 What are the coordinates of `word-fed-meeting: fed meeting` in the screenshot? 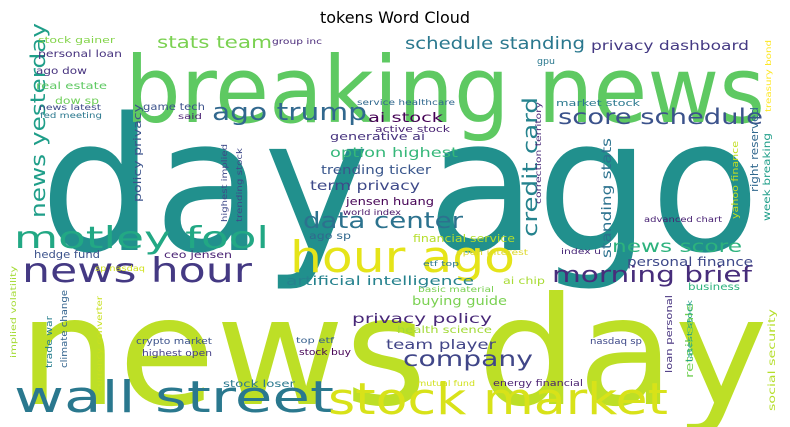 It's located at (71, 115).